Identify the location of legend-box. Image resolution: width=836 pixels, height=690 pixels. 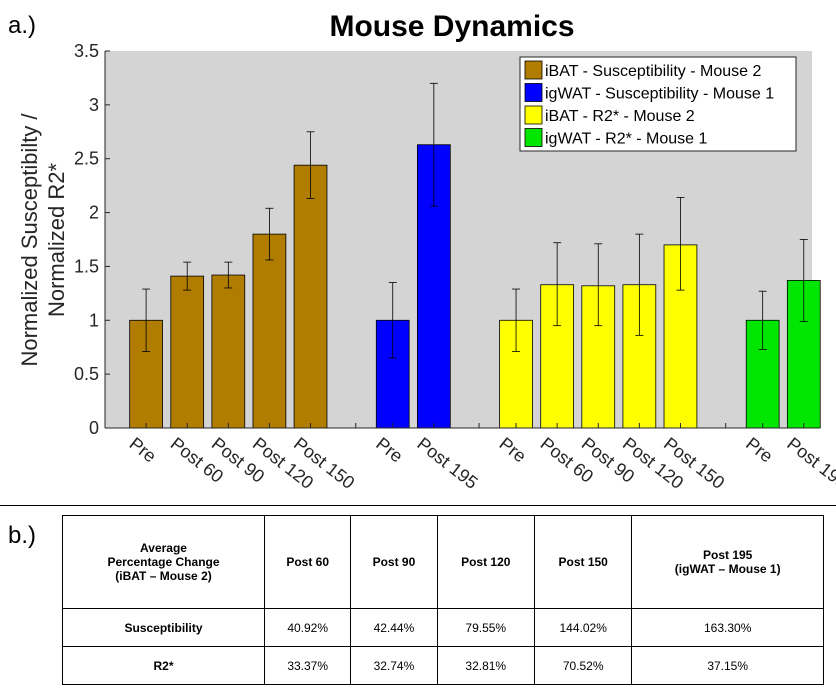
(658, 104).